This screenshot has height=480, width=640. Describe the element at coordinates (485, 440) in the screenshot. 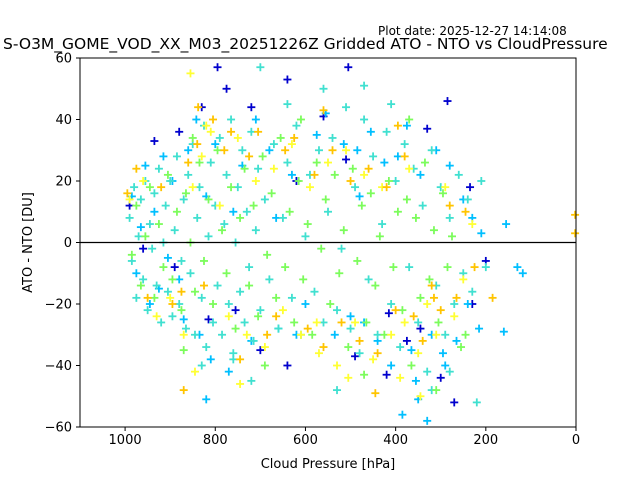

I see `x-tick-label: 200` at that location.